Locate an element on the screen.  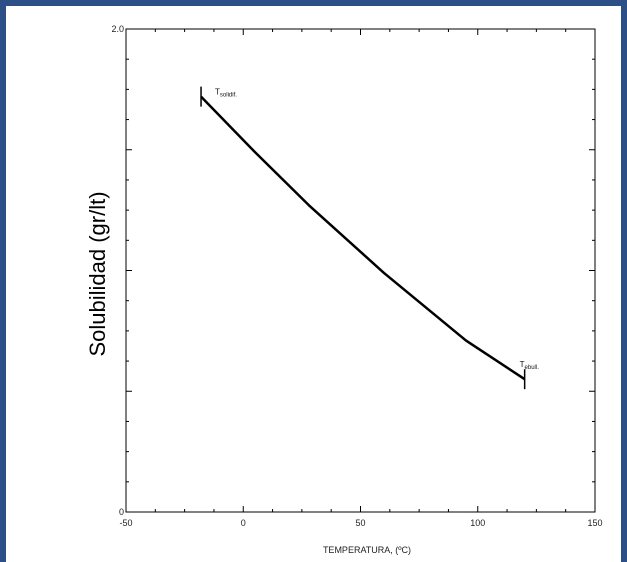
x-tick-label: 100 is located at coordinates (477, 523).